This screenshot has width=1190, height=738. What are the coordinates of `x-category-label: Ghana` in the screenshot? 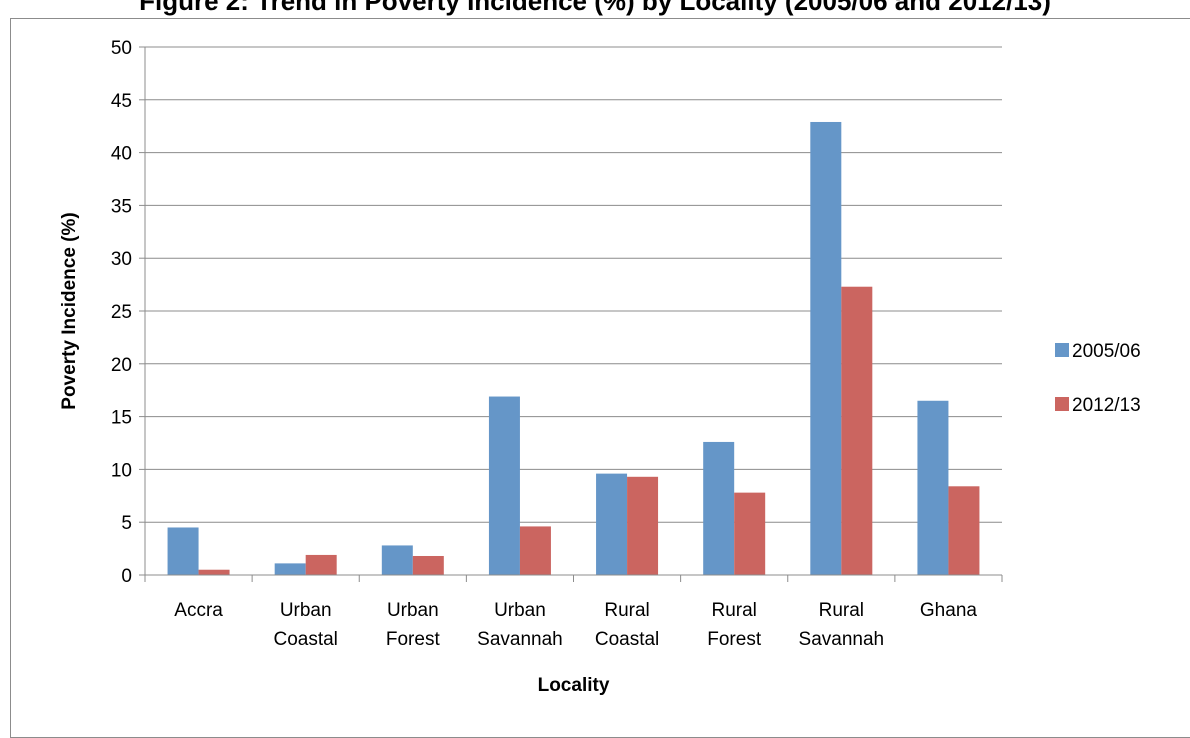 It's located at (948, 610).